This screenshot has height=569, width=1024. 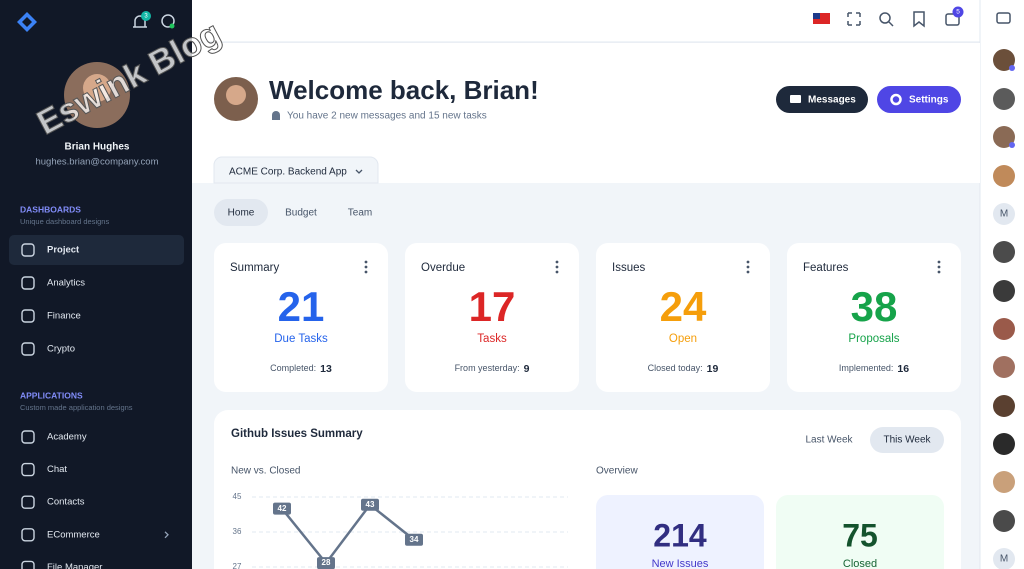 What do you see at coordinates (929, 100) in the screenshot?
I see `button-label: Settings` at bounding box center [929, 100].